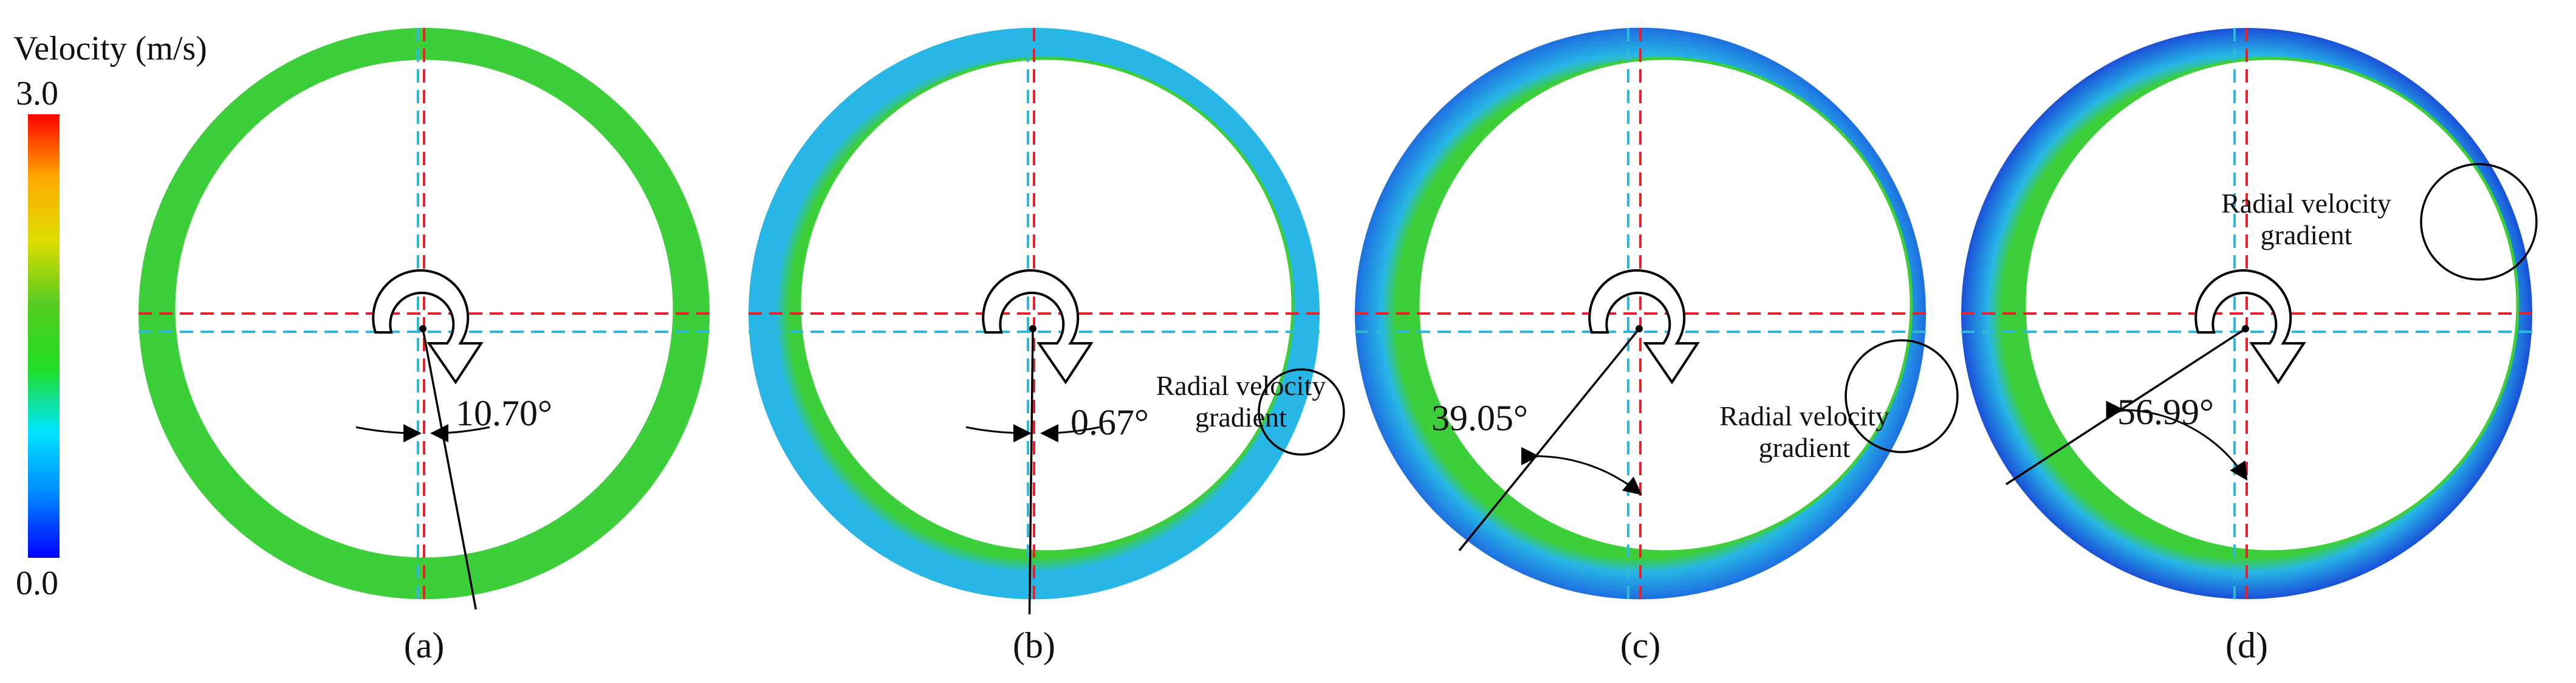  What do you see at coordinates (110, 48) in the screenshot?
I see `legend-title: Velocity (m/s)` at bounding box center [110, 48].